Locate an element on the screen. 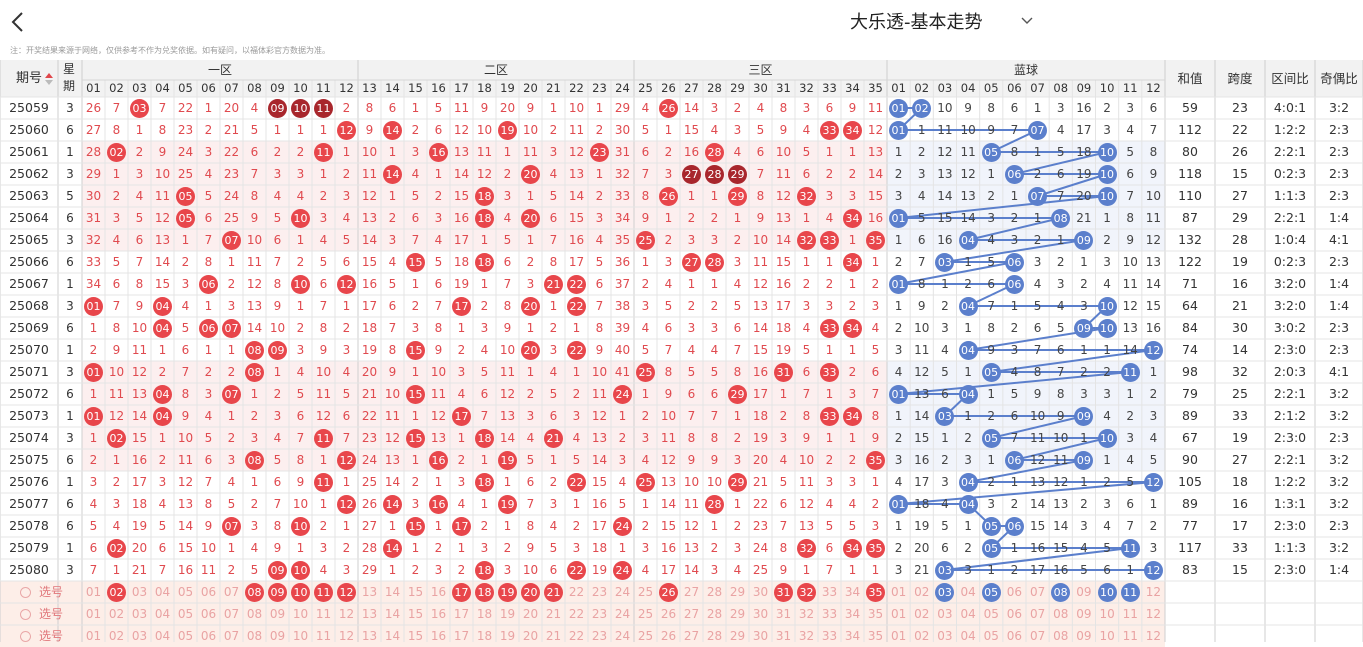 This screenshot has height=647, width=1363. select-number: 17 is located at coordinates (461, 614).